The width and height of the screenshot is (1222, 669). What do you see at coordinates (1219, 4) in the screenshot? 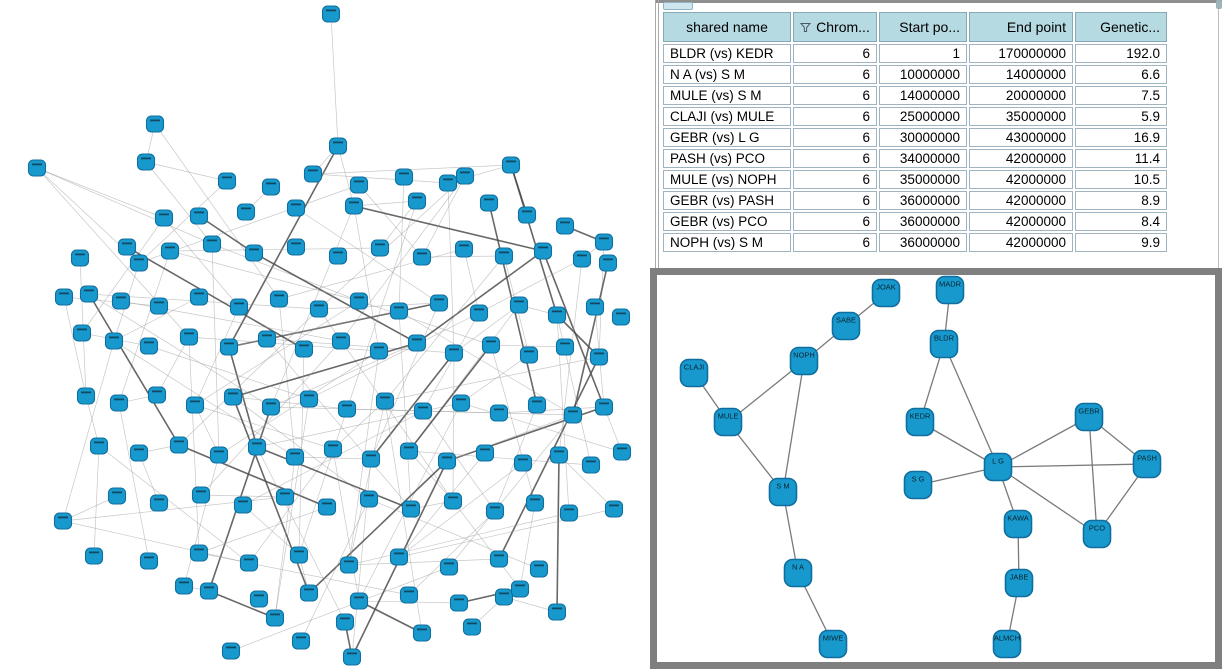
I see `table-vscroll-thumb` at bounding box center [1219, 4].